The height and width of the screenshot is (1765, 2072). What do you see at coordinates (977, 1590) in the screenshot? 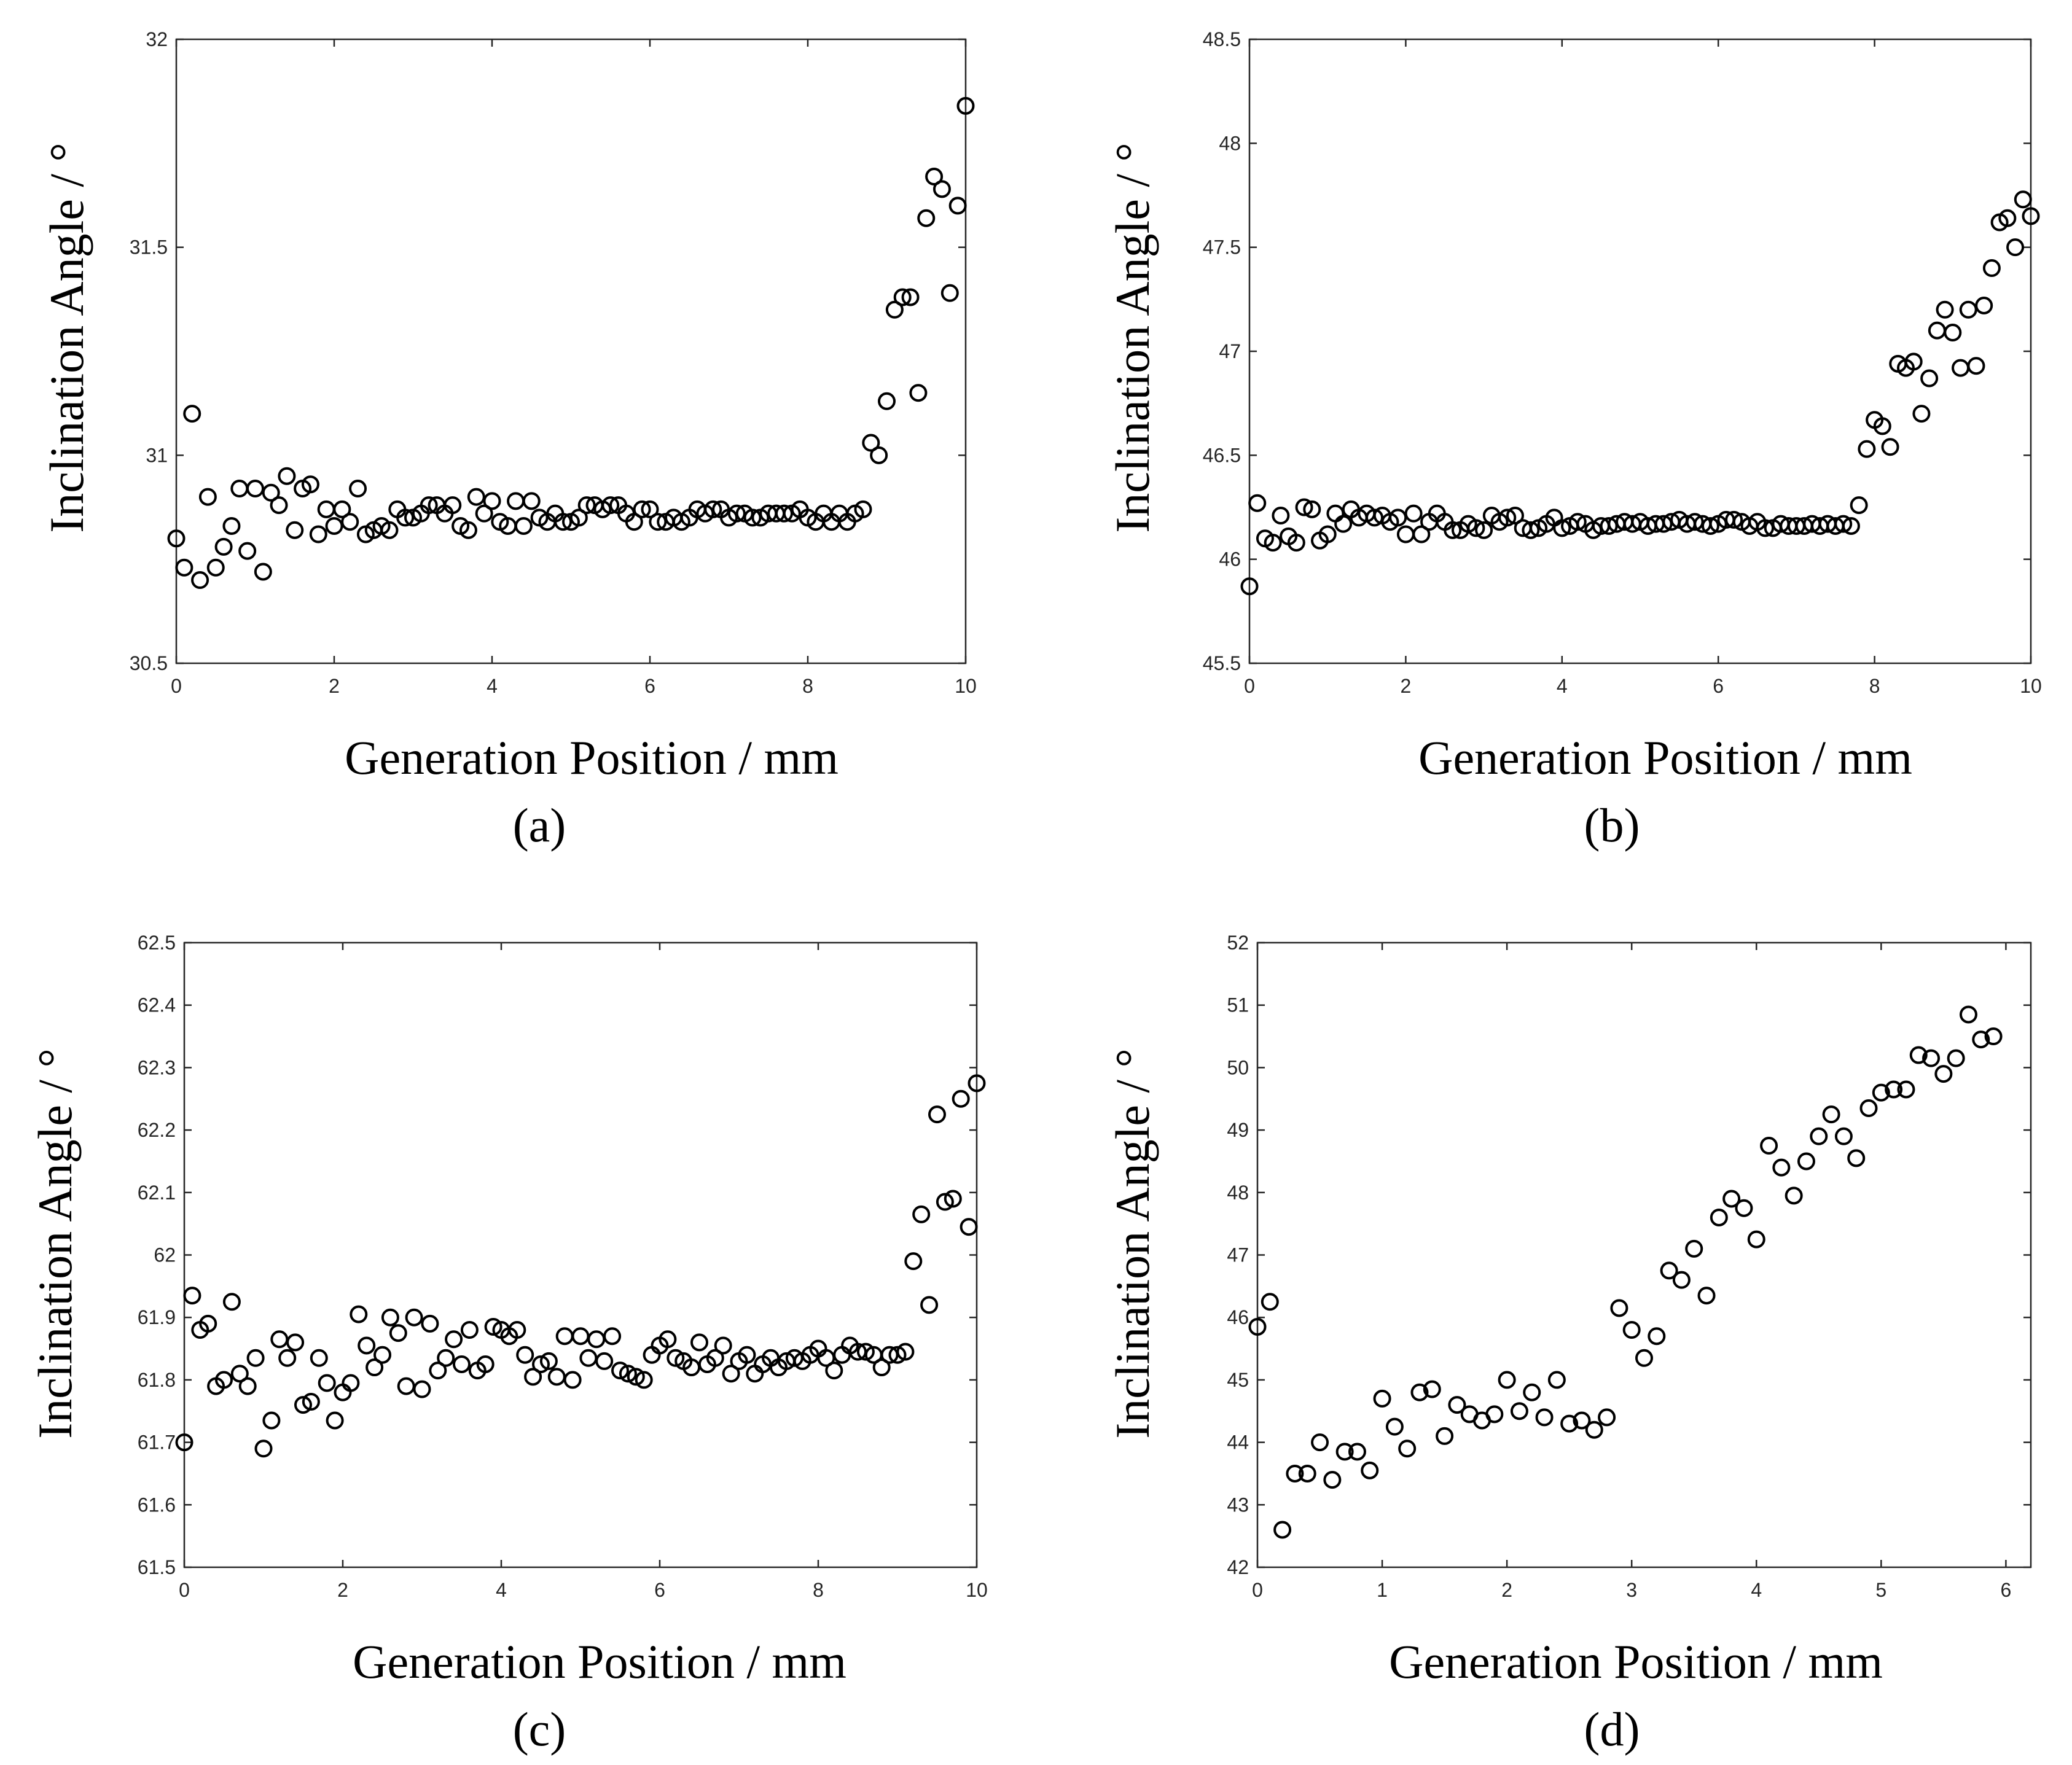
I see `x-tick-label: 10` at bounding box center [977, 1590].